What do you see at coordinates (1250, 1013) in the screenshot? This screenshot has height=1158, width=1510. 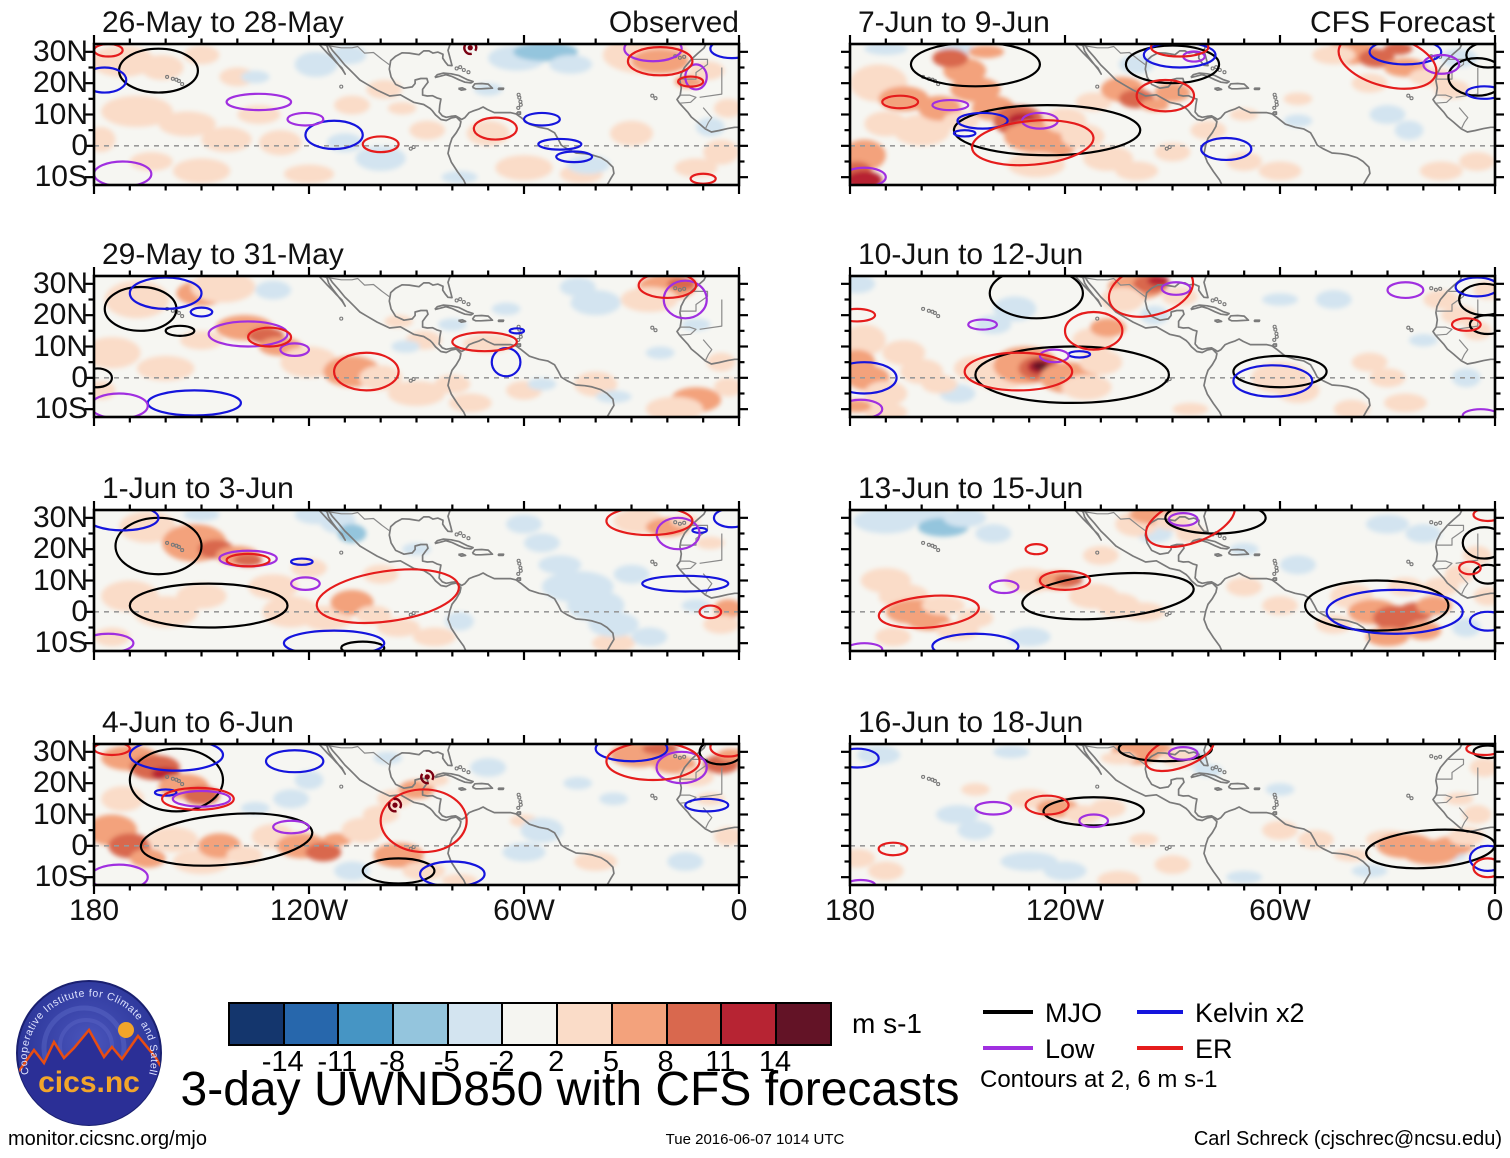 I see `legend-label-kelvin: Kelvin x2` at bounding box center [1250, 1013].